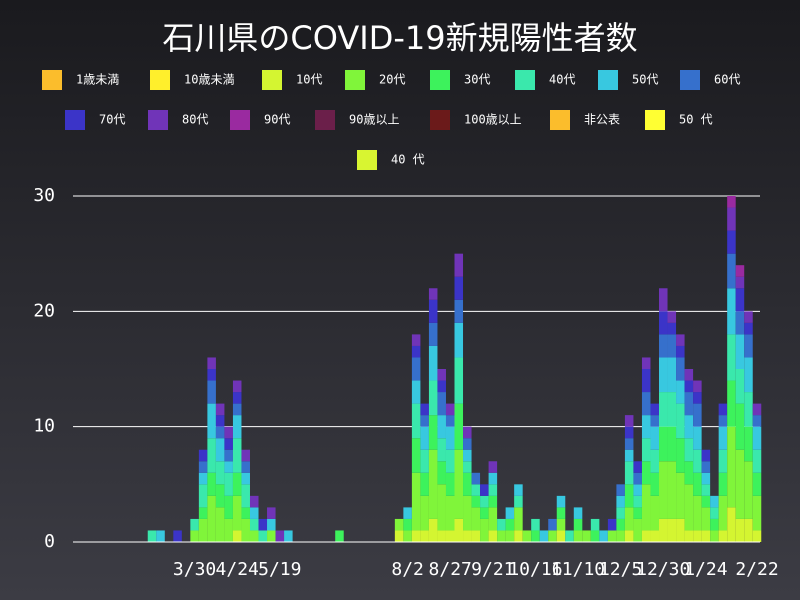  What do you see at coordinates (562, 80) in the screenshot?
I see `legend-label: 40代` at bounding box center [562, 80].